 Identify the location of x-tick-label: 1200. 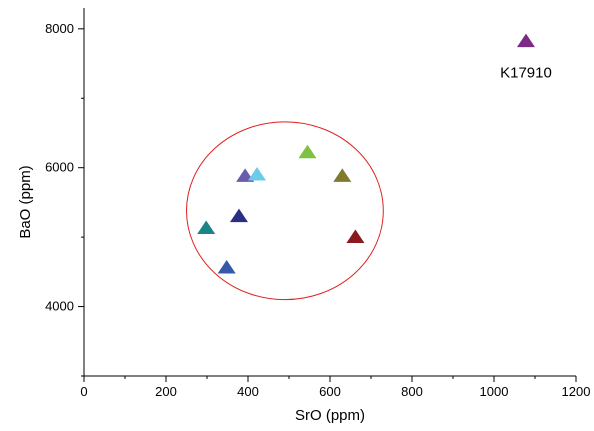
(576, 391).